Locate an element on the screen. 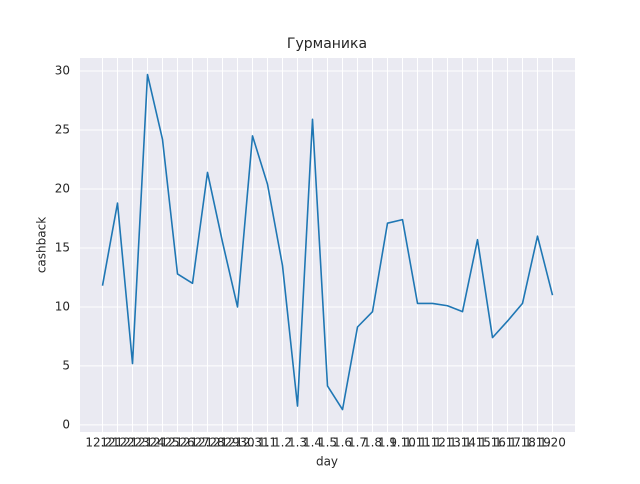  x-tick-label: 1.19 is located at coordinates (537, 443).